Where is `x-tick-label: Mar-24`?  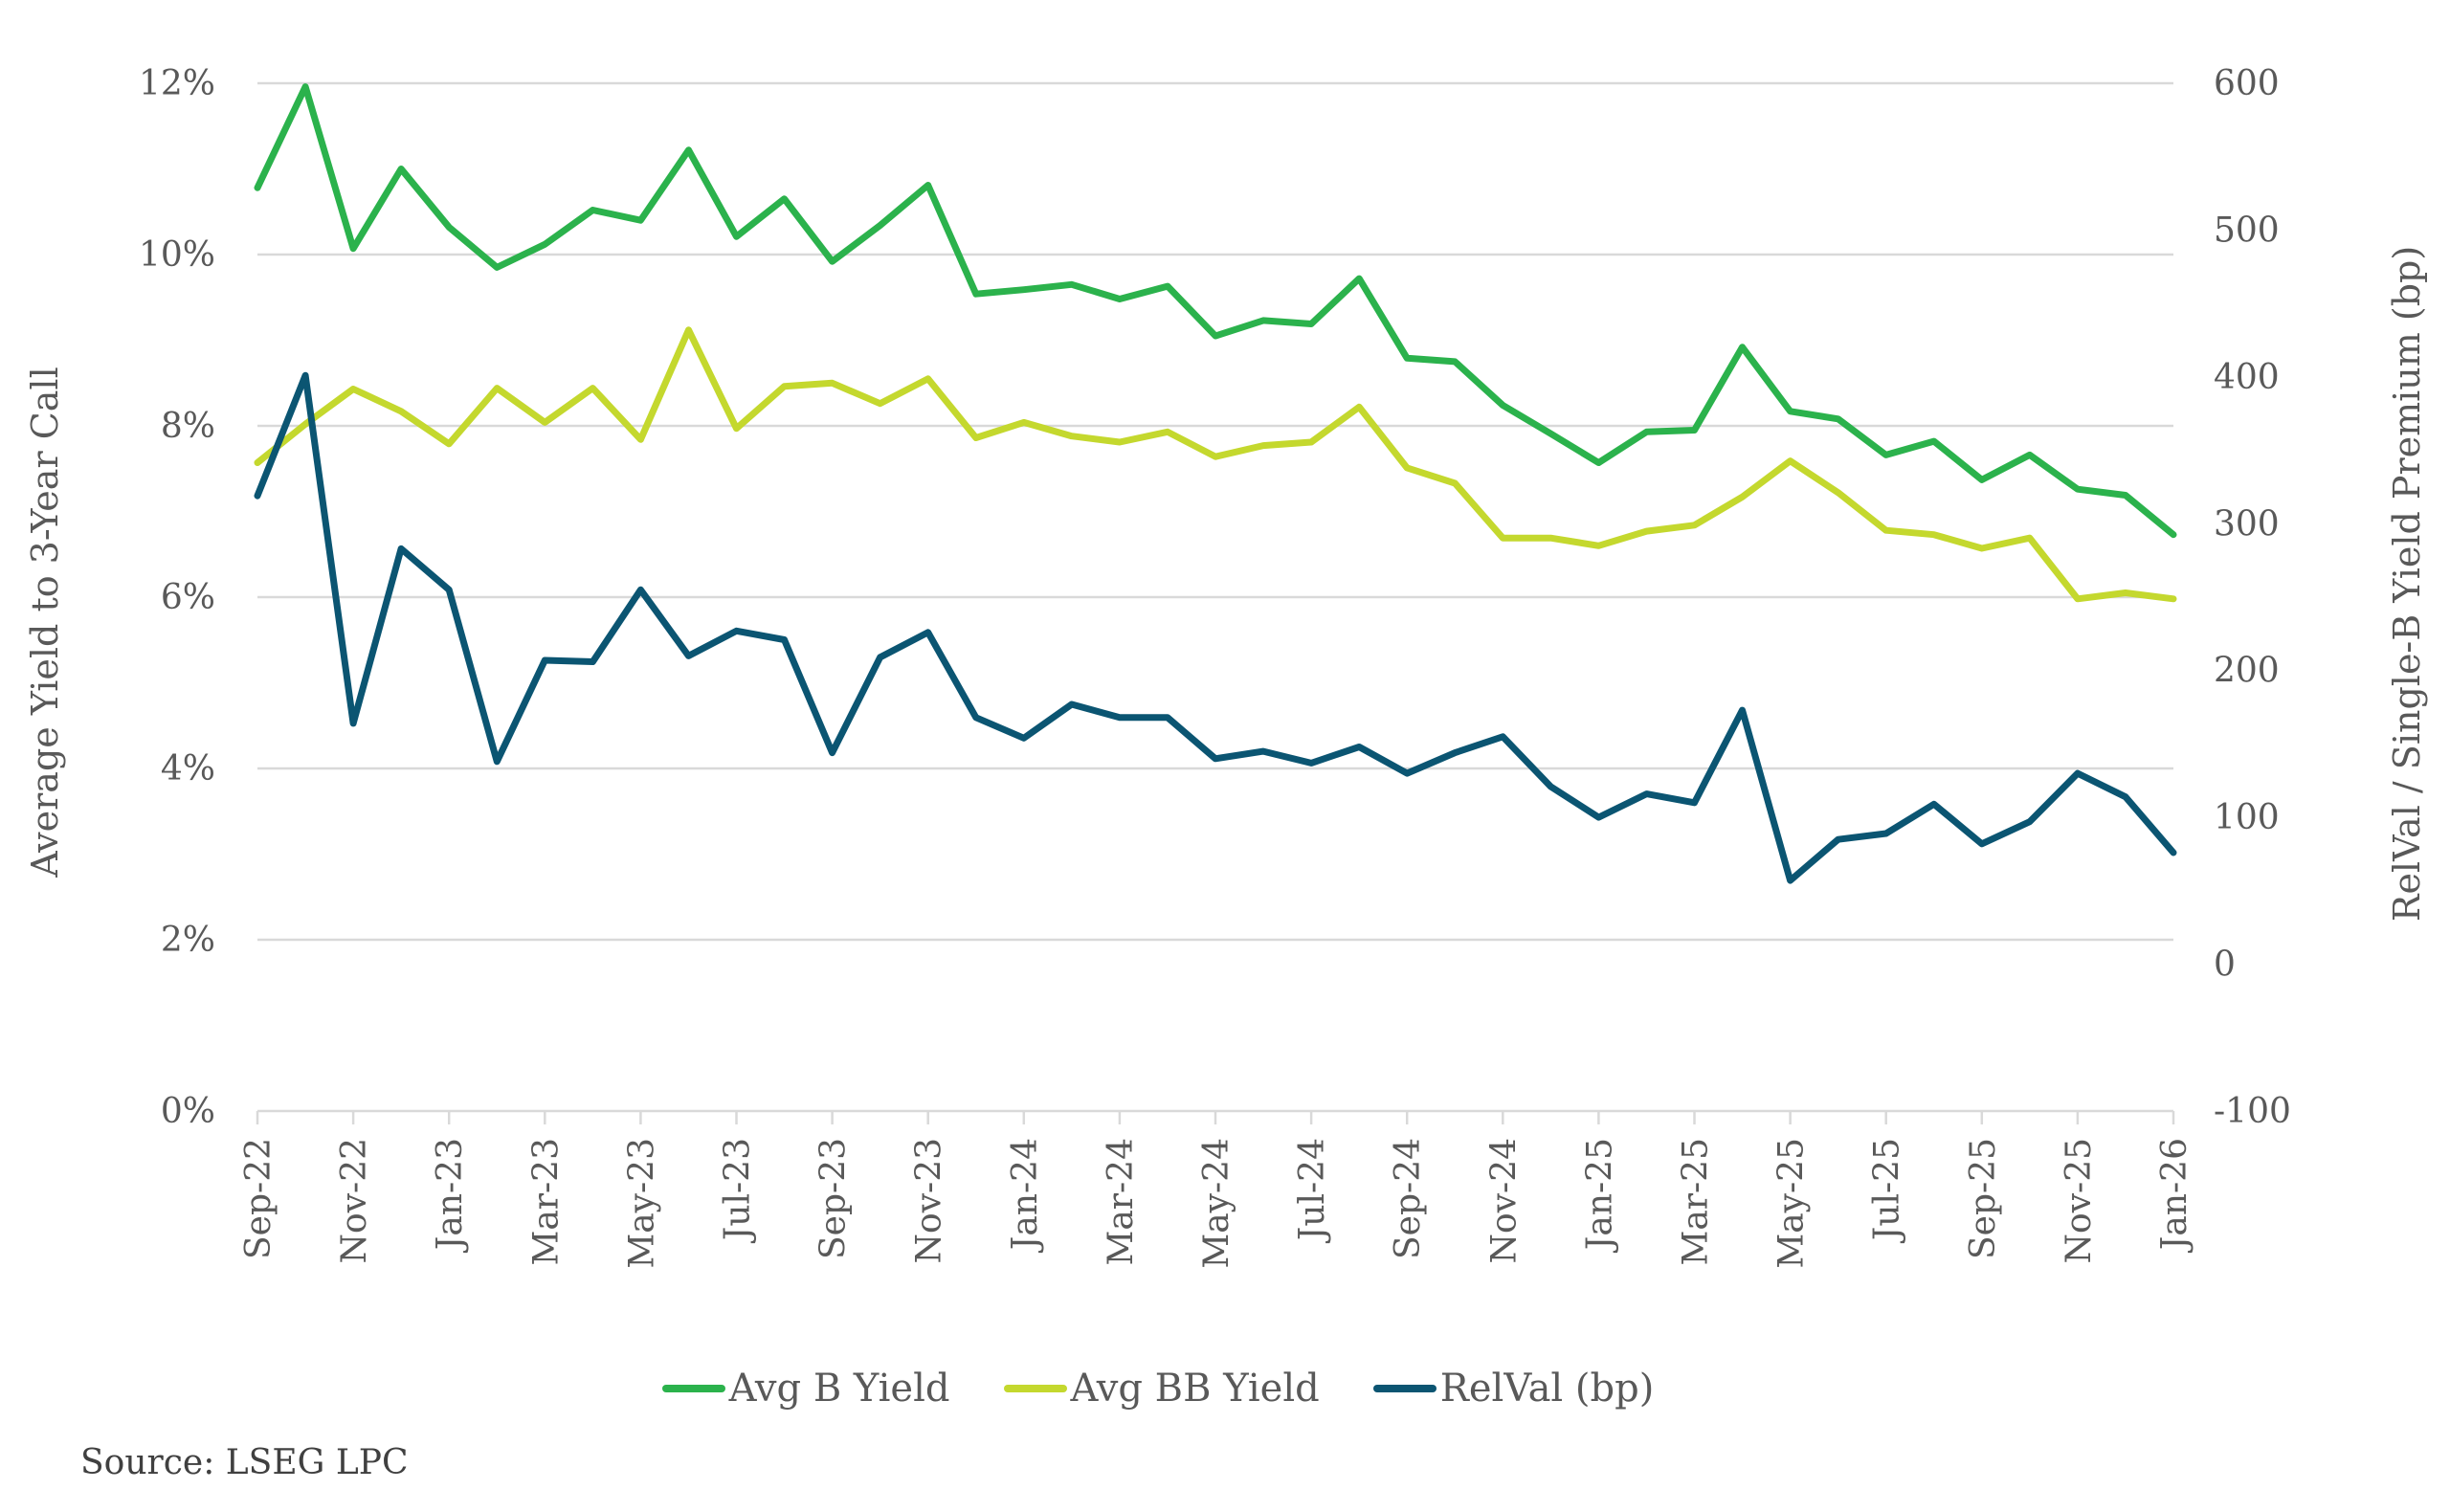 x-tick-label: Mar-24 is located at coordinates (1122, 1202).